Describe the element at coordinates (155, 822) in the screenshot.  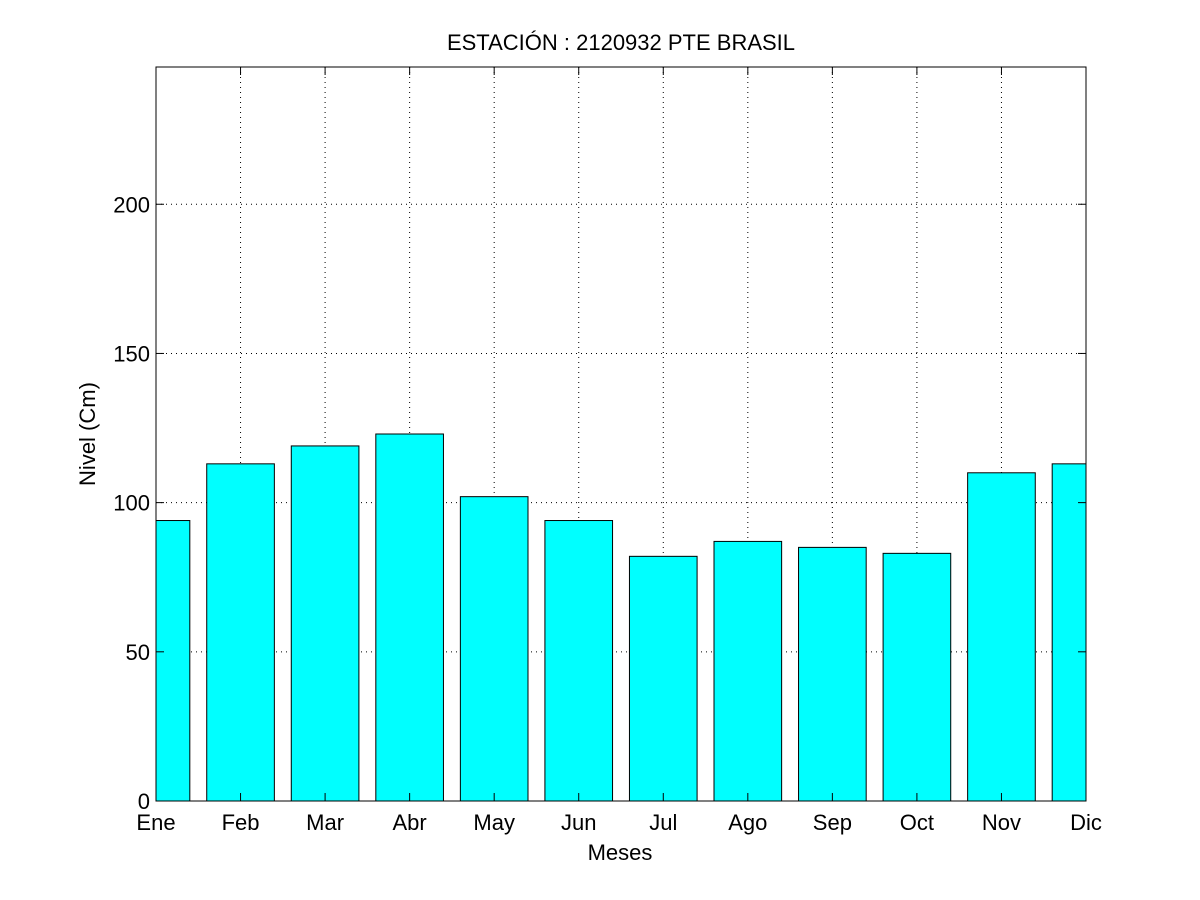
I see `x-tick-label: Ene` at that location.